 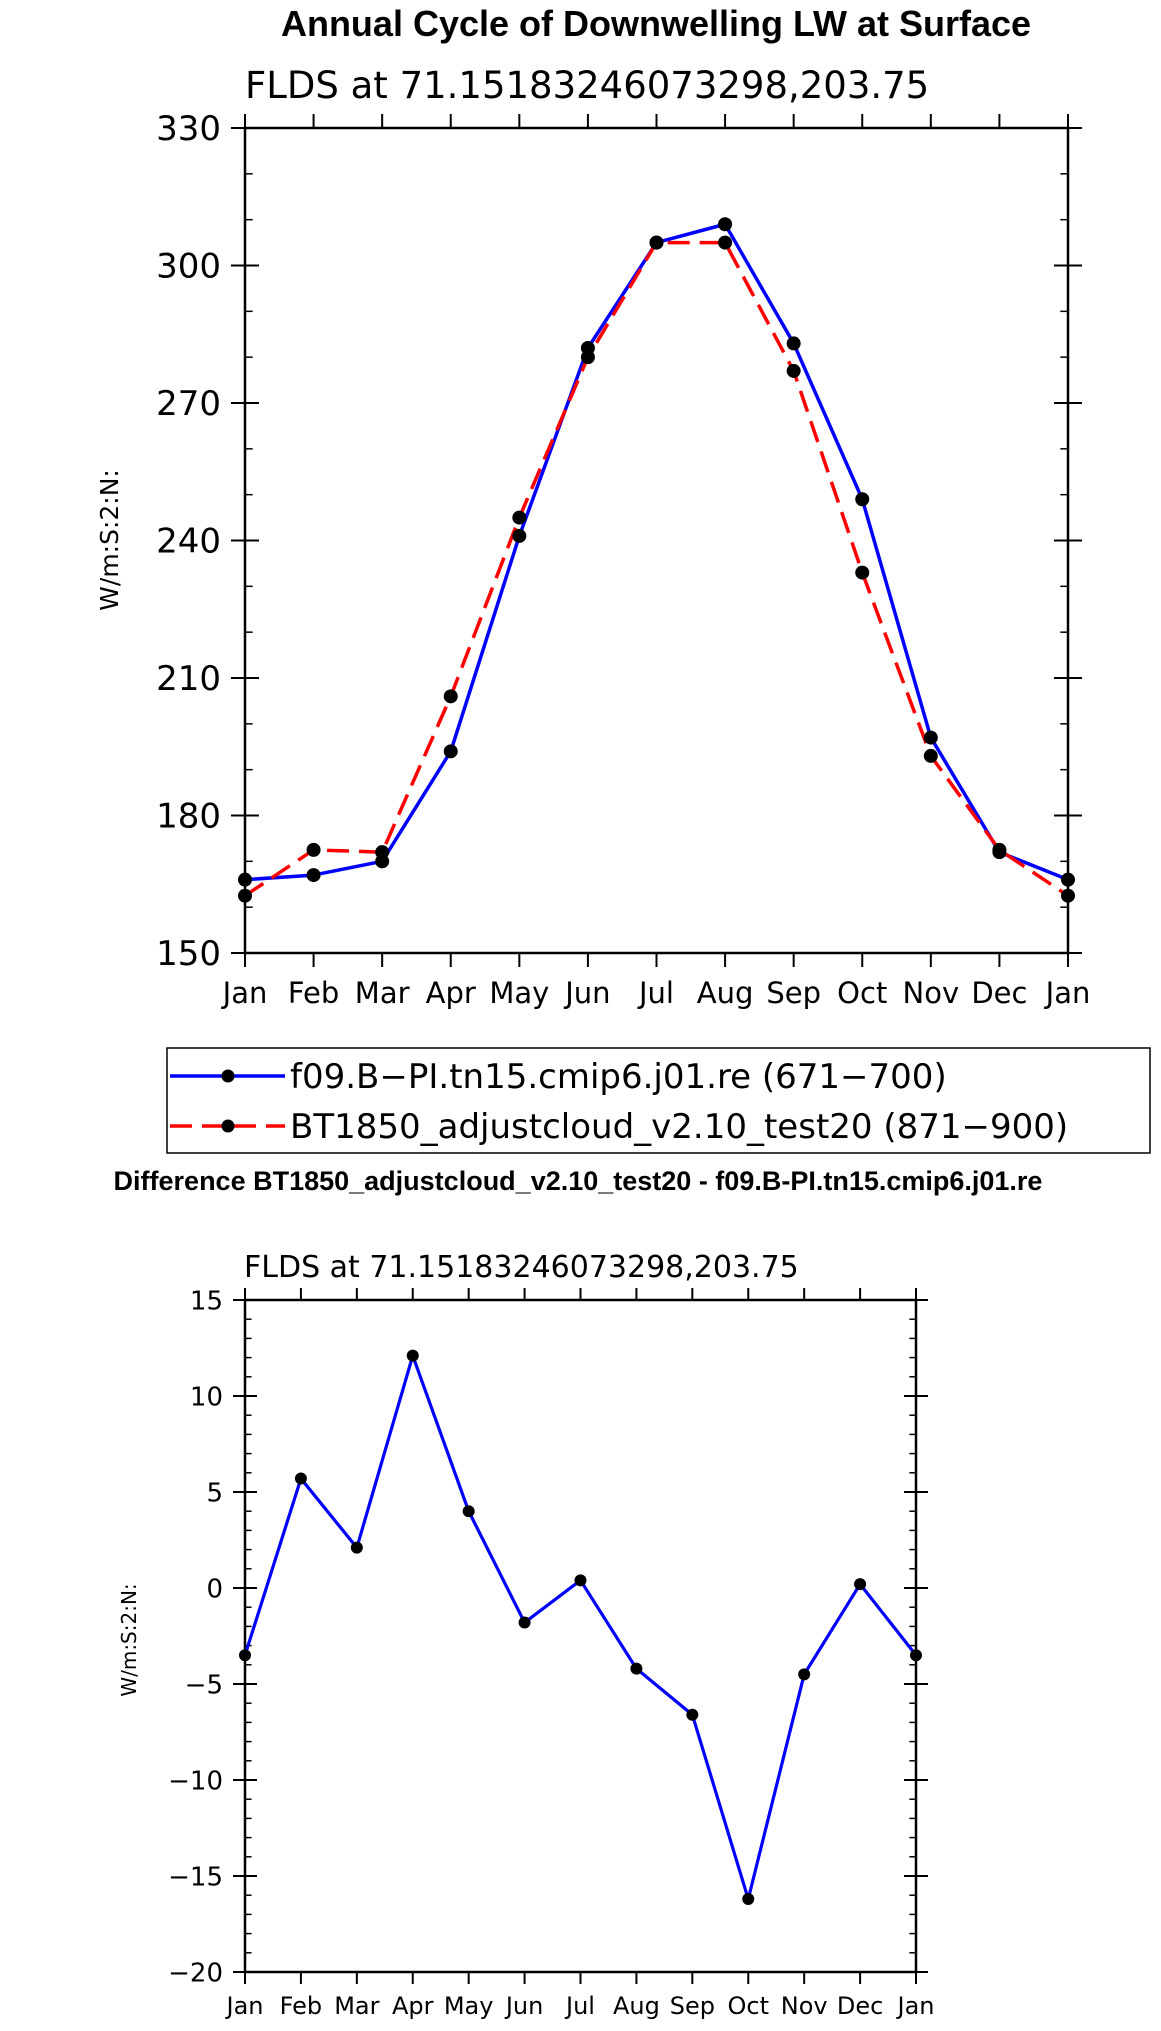 What do you see at coordinates (188, 954) in the screenshot?
I see `chart1-y-tick-label: 150` at bounding box center [188, 954].